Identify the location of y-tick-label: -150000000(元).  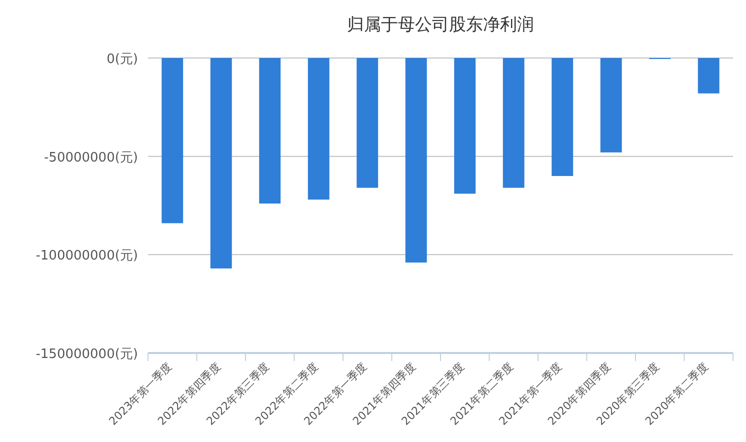
(87, 354).